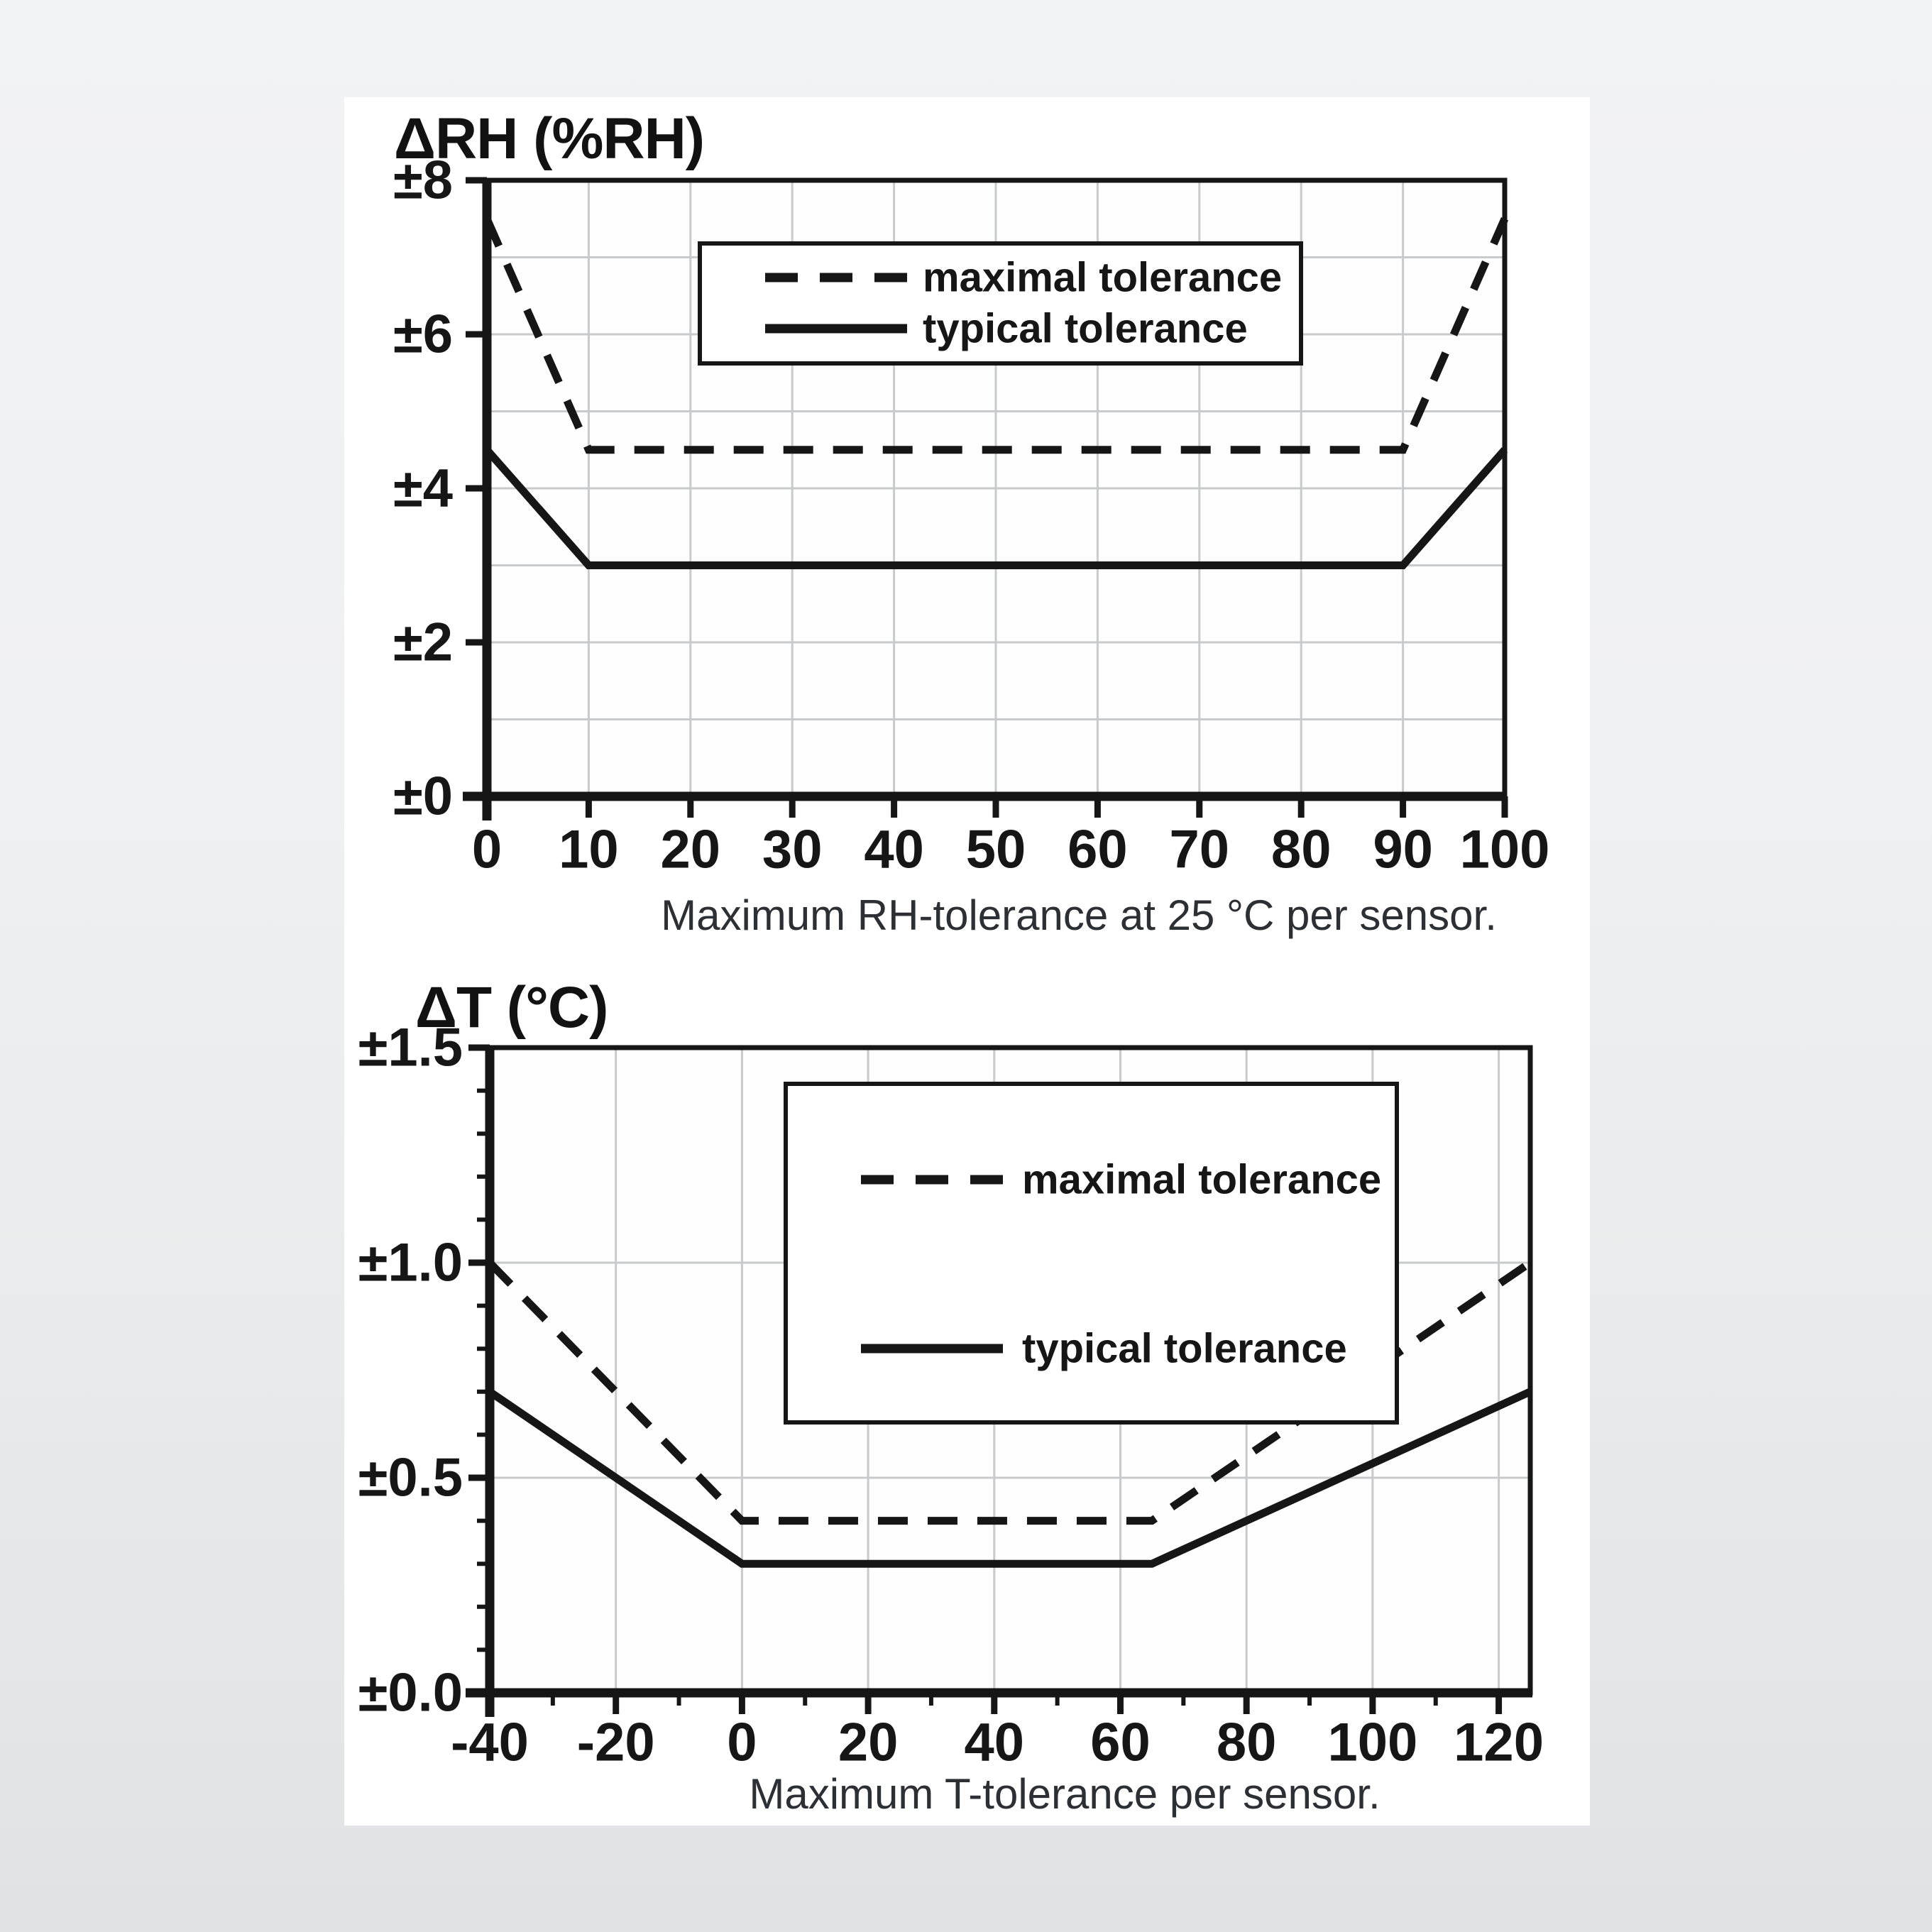 The width and height of the screenshot is (1932, 1932). I want to click on t-legend-label: maximal tolerance, so click(1201, 1180).